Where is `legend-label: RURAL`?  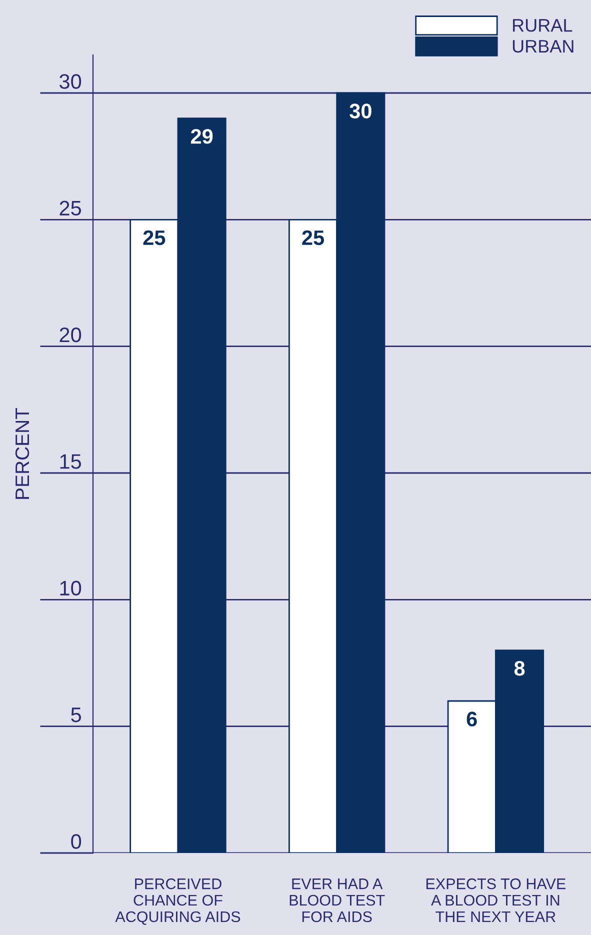
legend-label: RURAL is located at coordinates (542, 25).